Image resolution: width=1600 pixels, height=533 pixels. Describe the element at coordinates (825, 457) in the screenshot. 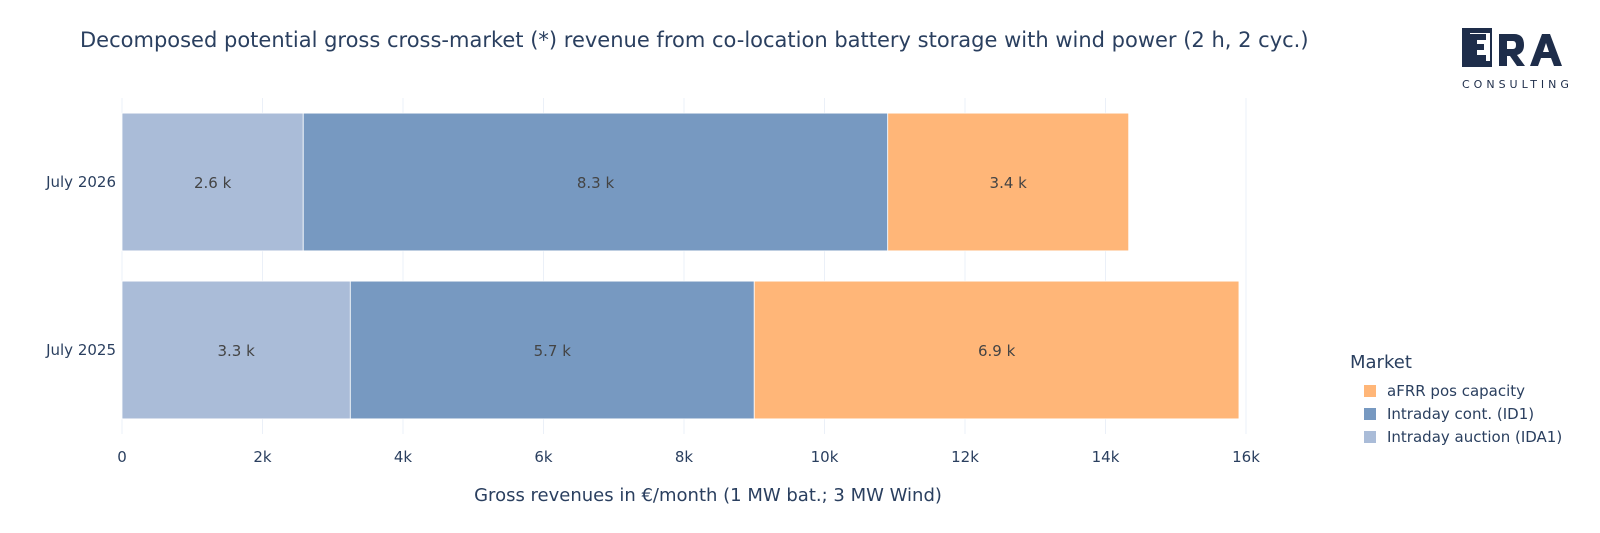

I see `x-tick-label: 10k` at that location.